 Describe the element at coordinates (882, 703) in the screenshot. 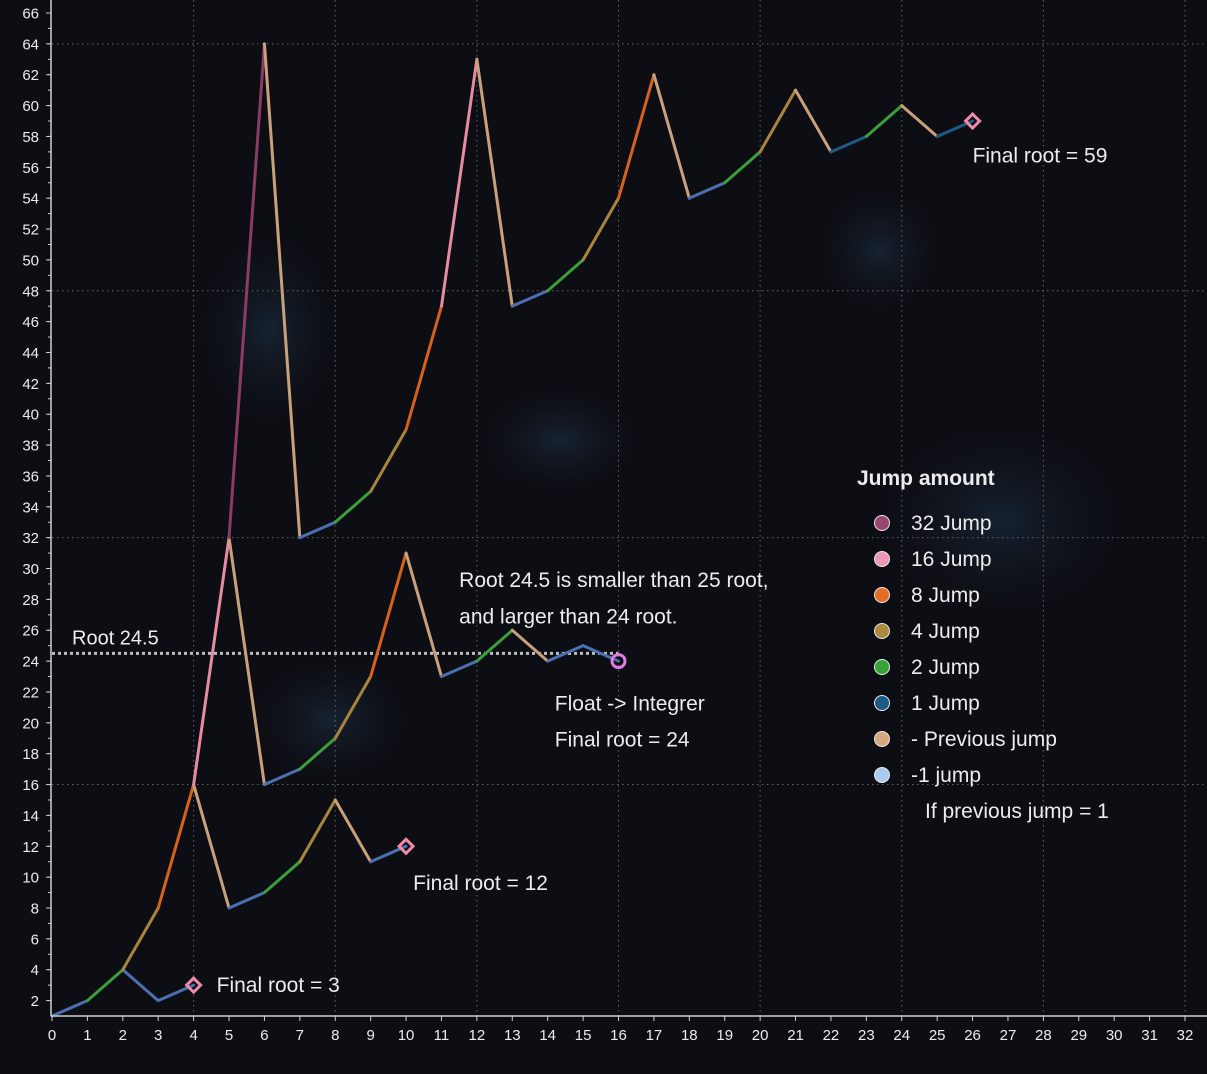

I see `legend-swatch-jump1` at that location.